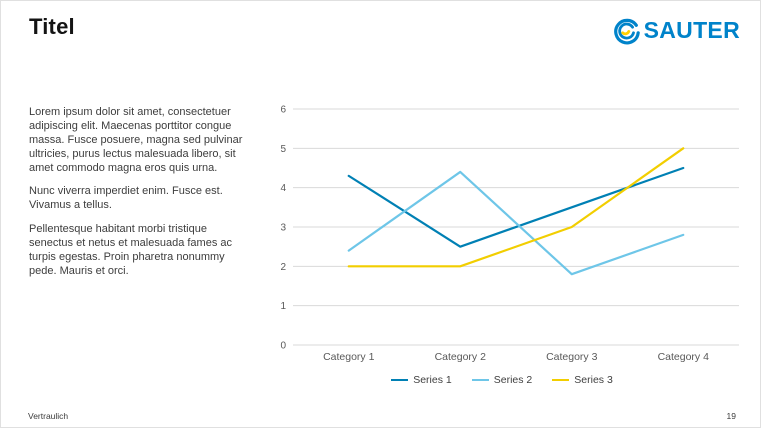 This screenshot has height=428, width=761. Describe the element at coordinates (731, 416) in the screenshot. I see `page-number: 19` at that location.